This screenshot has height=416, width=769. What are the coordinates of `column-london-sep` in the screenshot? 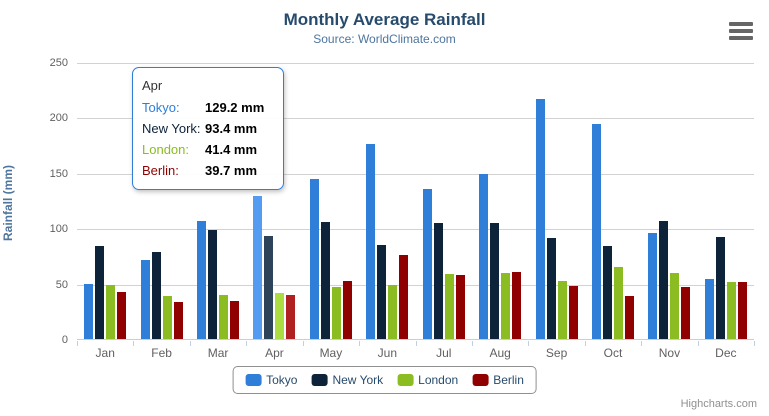 It's located at (562, 310).